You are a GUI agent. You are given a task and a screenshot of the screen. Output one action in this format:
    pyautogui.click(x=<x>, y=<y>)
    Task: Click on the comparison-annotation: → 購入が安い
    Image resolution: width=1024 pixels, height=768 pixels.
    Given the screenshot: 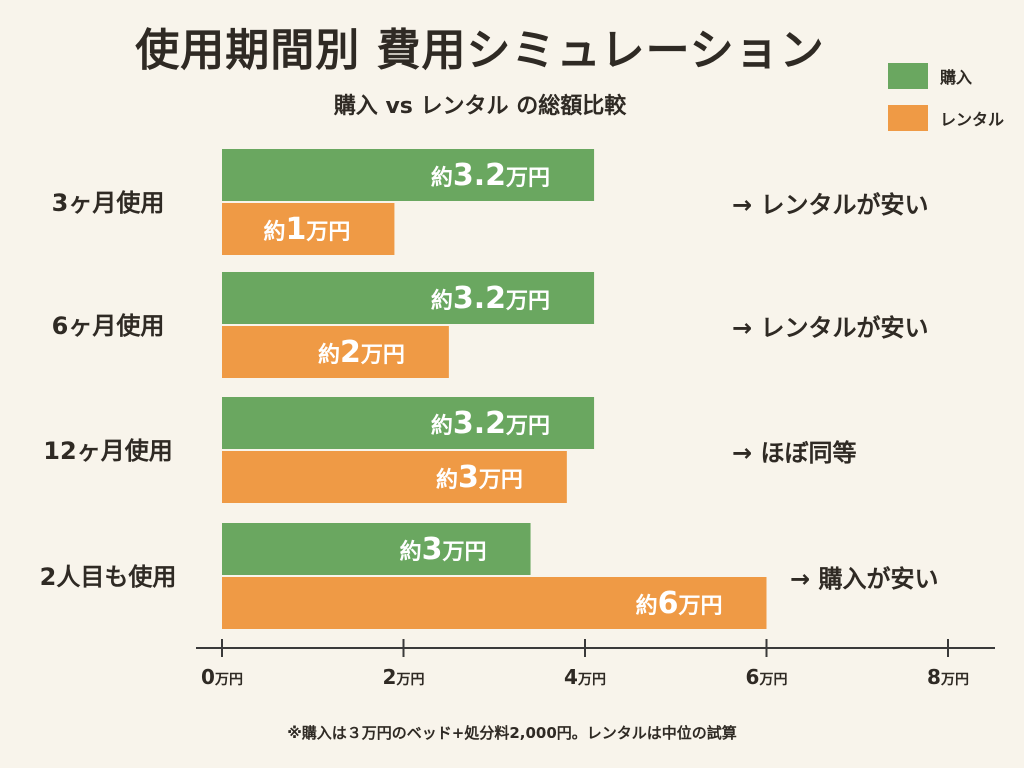 What is the action you would take?
    pyautogui.click(x=864, y=579)
    